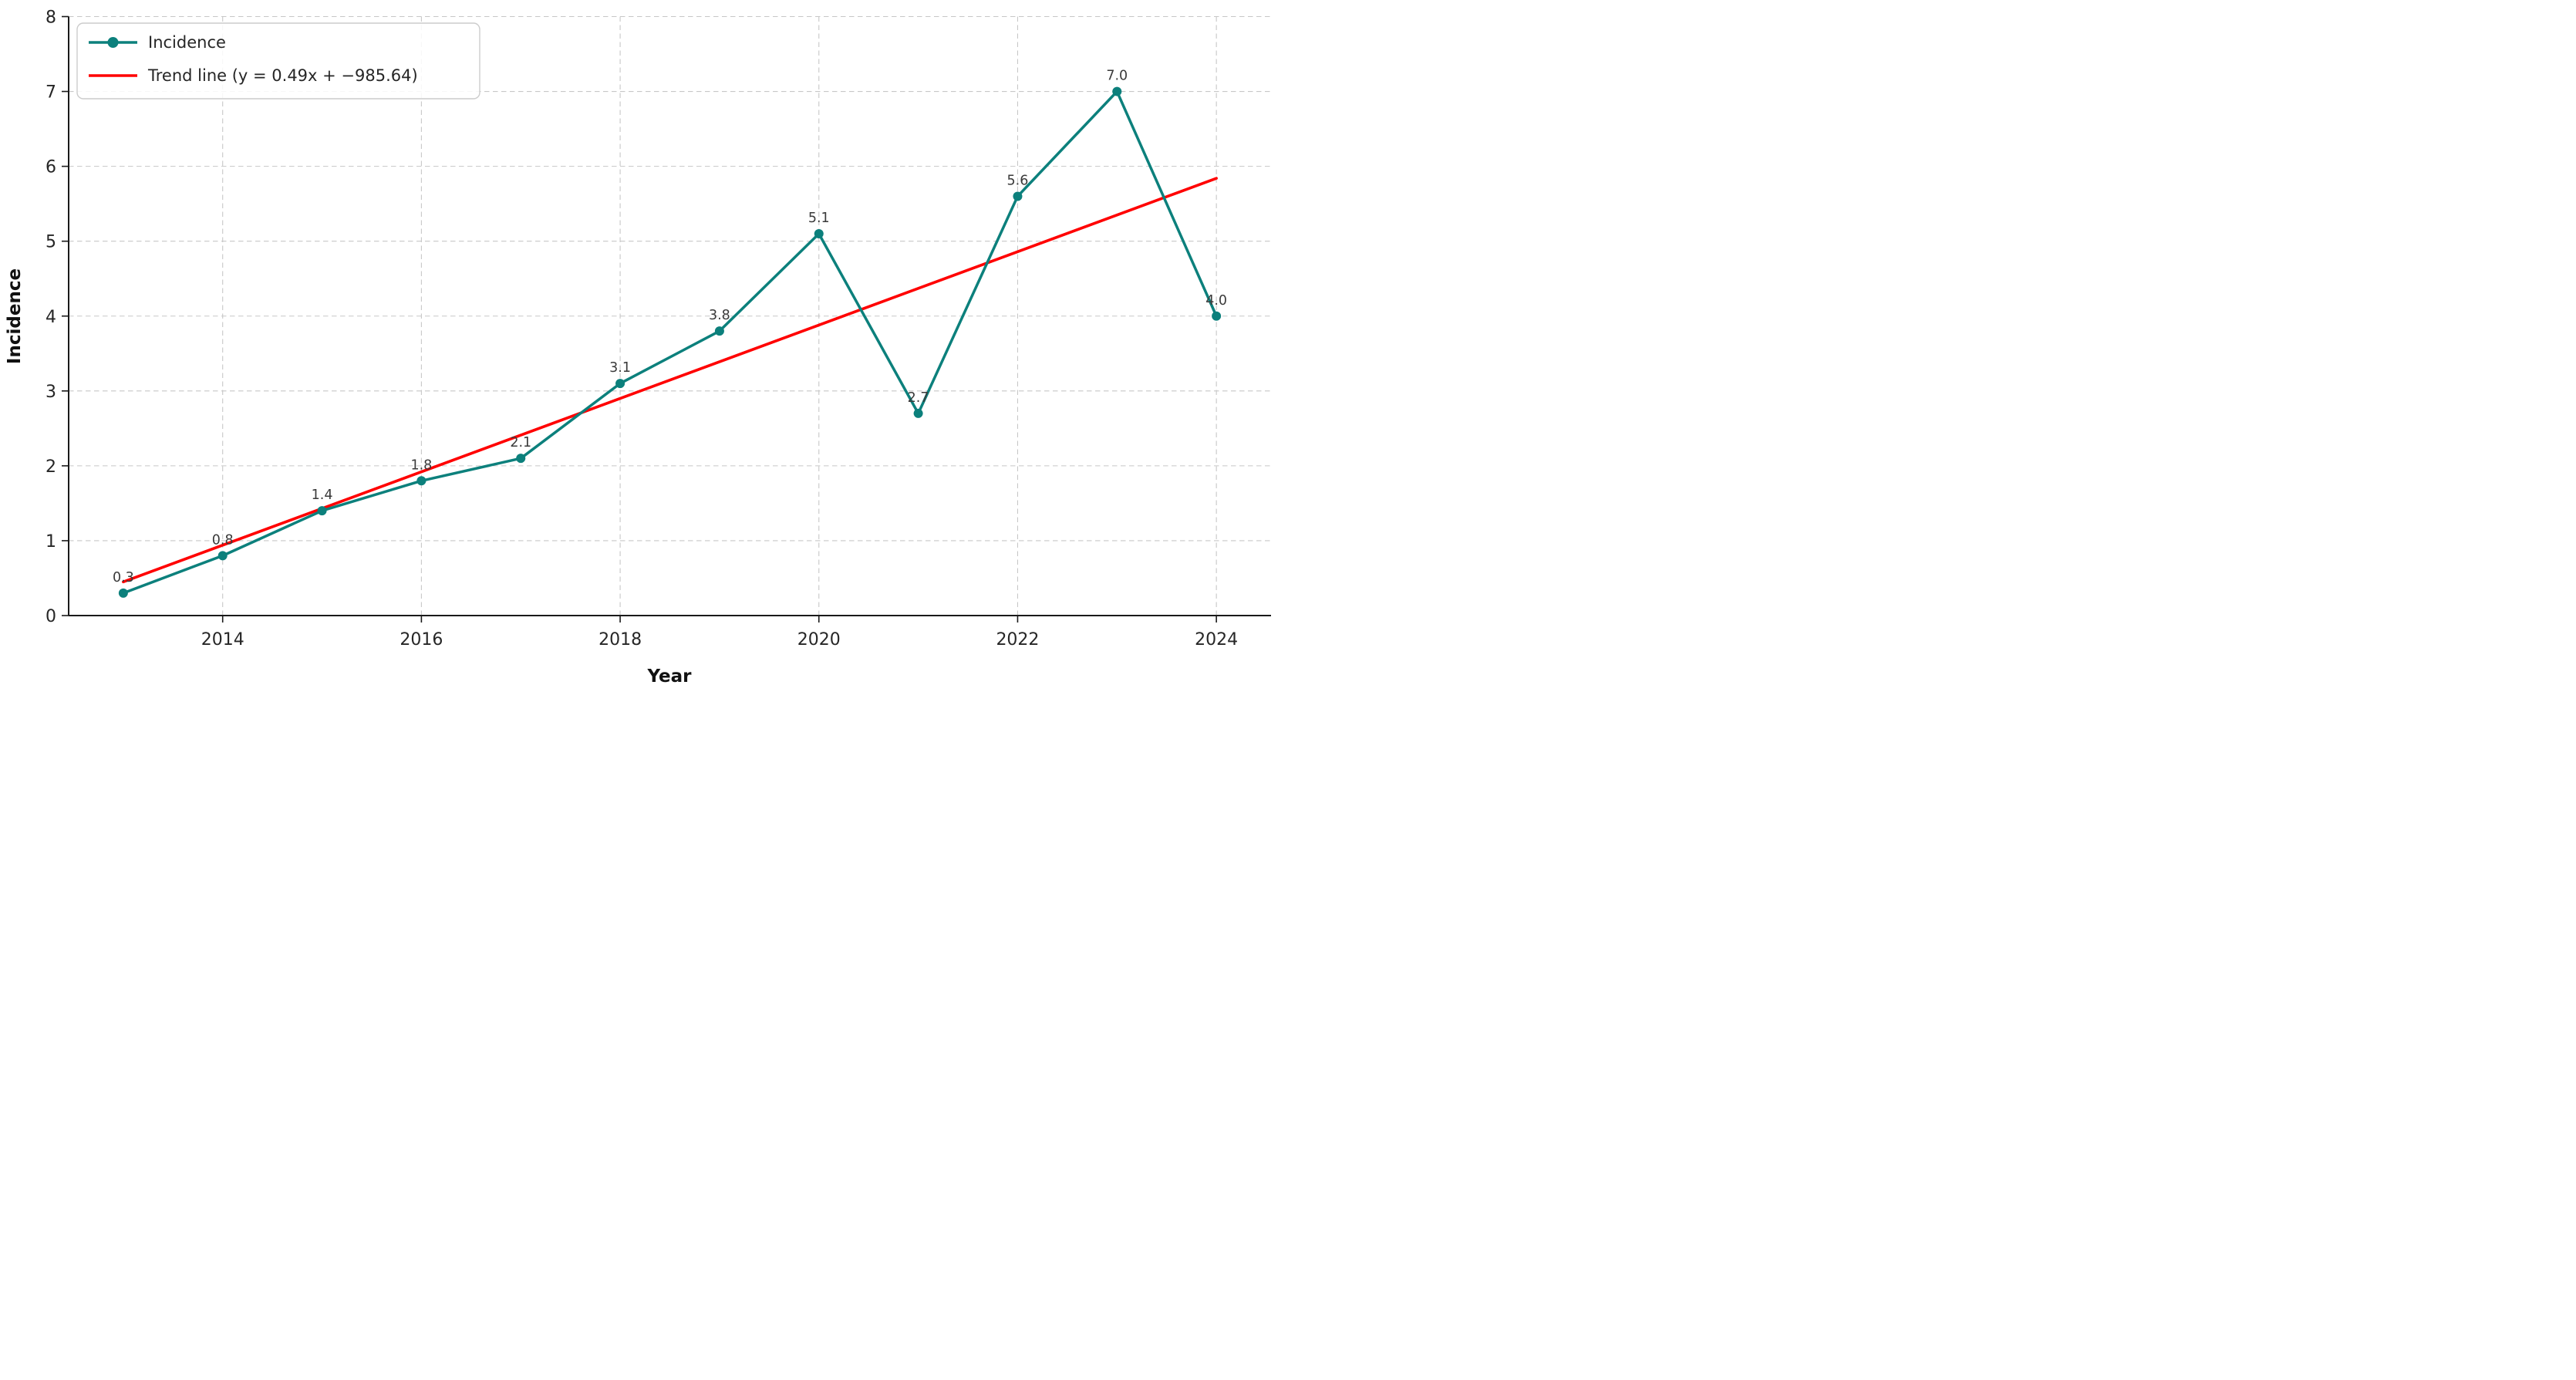 Image resolution: width=2576 pixels, height=1380 pixels. What do you see at coordinates (819, 218) in the screenshot?
I see `data-point-label: 5.1` at bounding box center [819, 218].